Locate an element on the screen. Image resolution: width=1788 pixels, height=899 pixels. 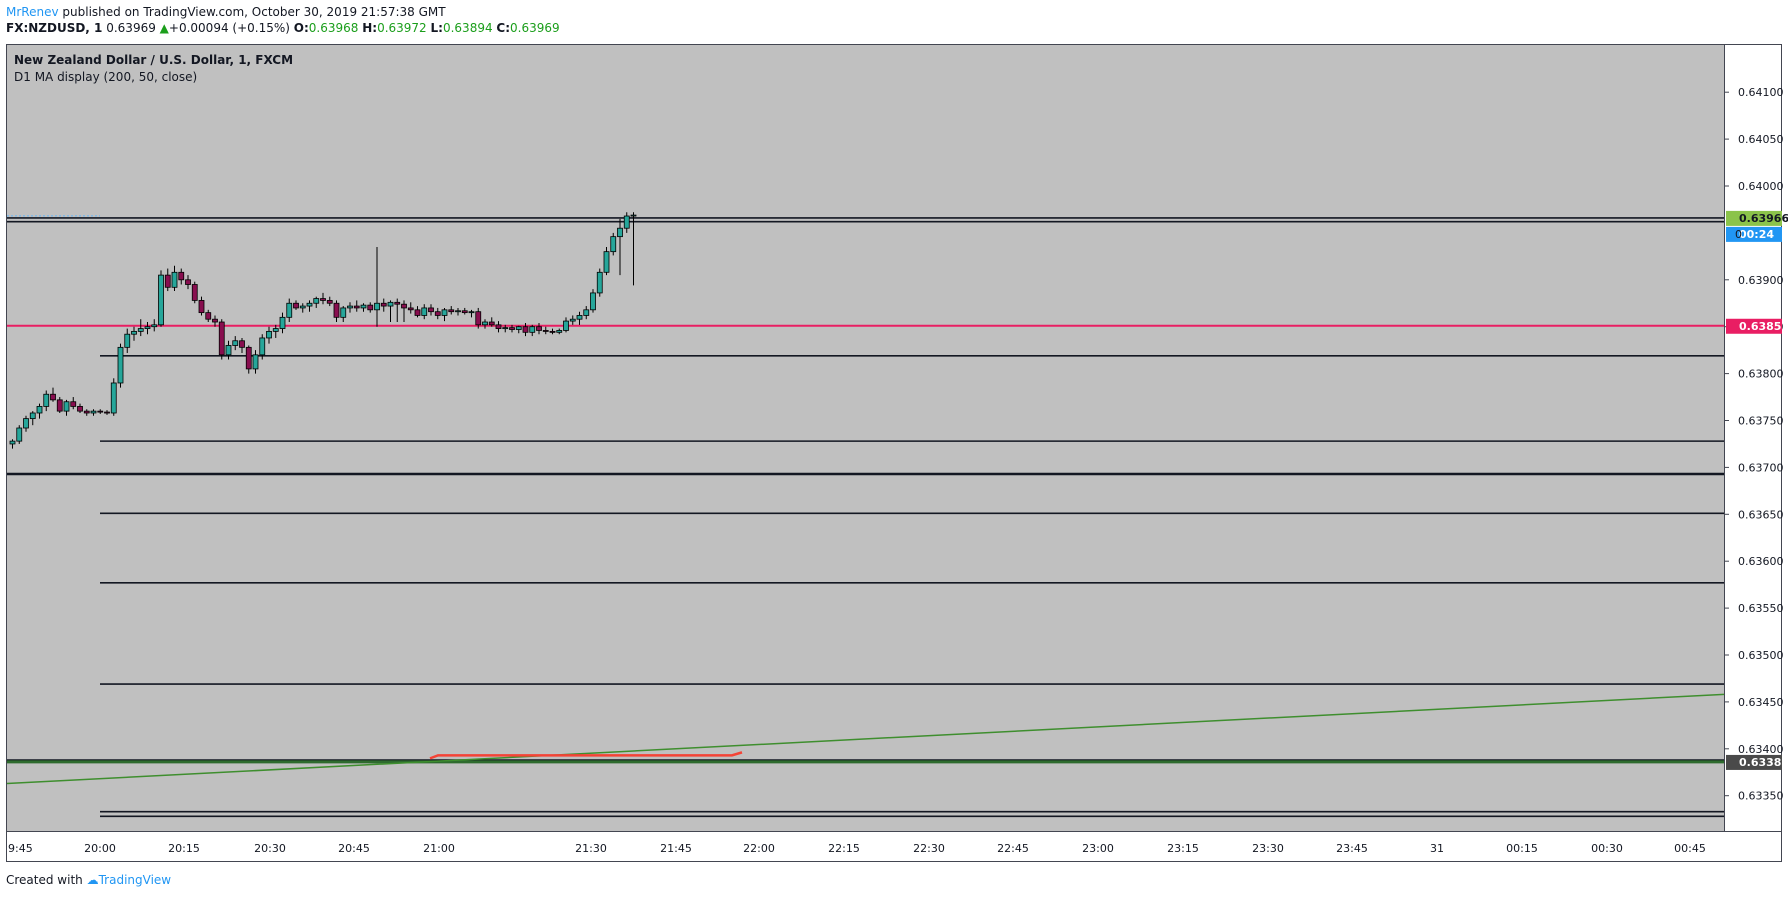
time-tick-8: 22:00 is located at coordinates (759, 848).